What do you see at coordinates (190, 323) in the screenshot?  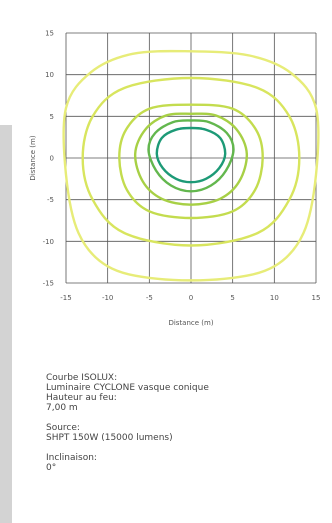 I see `x-axis-label: Distance (m)` at bounding box center [190, 323].